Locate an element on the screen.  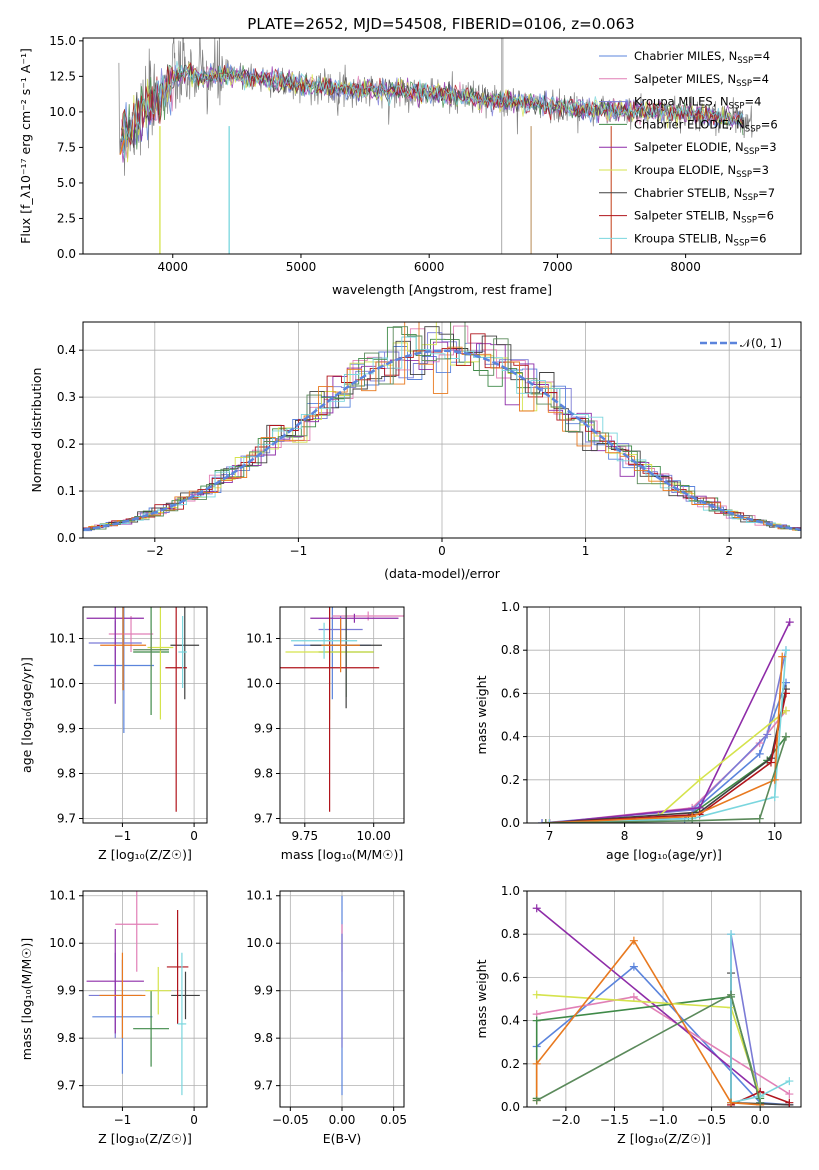
age-vs-mass-plot-area is located at coordinates (342, 709).